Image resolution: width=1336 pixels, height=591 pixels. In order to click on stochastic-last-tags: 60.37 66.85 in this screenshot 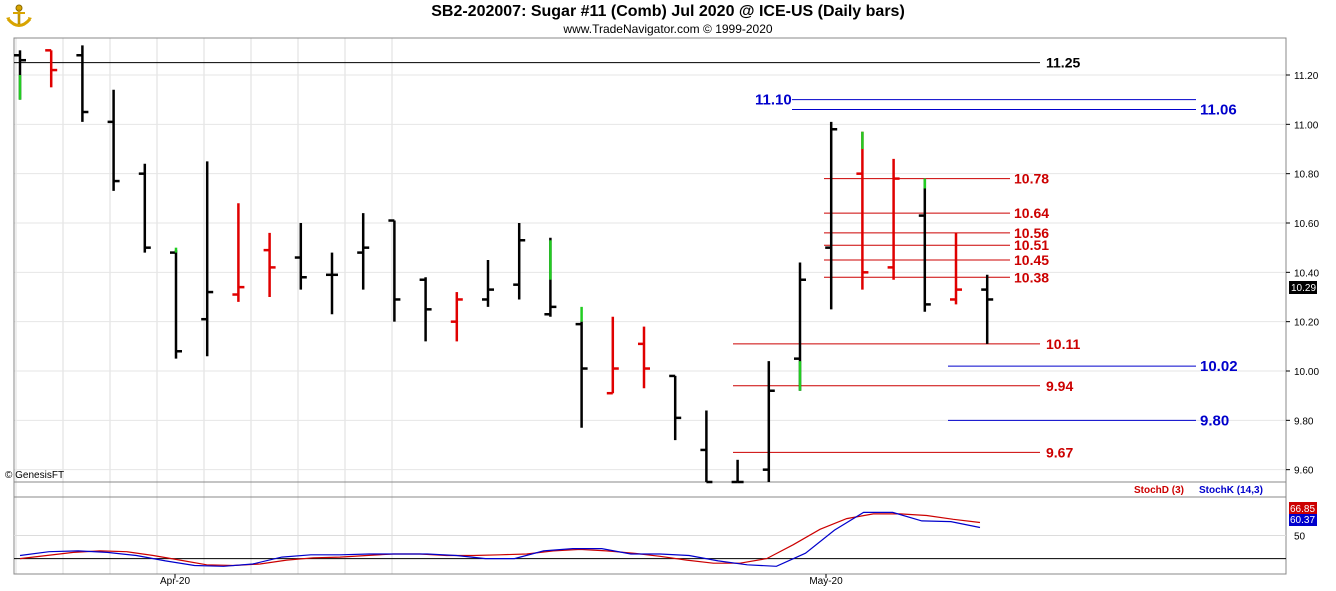, I will do `click(1303, 514)`.